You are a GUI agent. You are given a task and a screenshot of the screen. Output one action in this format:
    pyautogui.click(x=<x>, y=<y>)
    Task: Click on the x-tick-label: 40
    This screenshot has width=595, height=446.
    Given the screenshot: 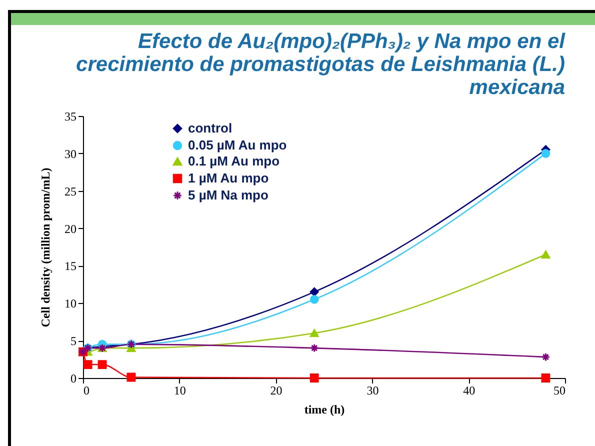 What is the action you would take?
    pyautogui.click(x=469, y=391)
    